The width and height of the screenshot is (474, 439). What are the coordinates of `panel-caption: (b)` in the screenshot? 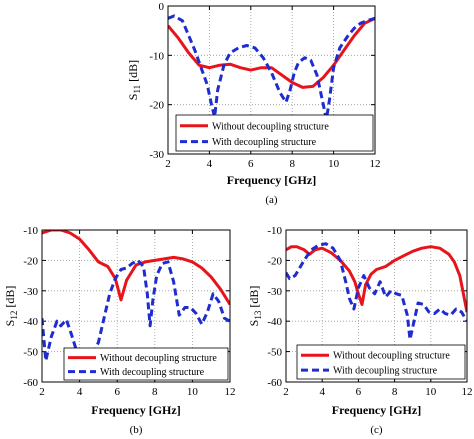 It's located at (136, 430).